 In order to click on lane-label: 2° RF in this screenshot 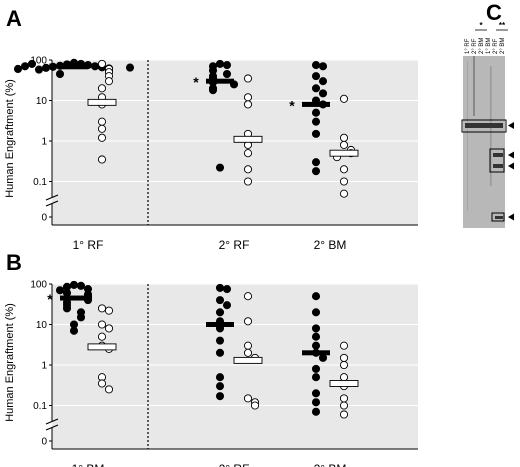, I will do `click(475, 46)`.